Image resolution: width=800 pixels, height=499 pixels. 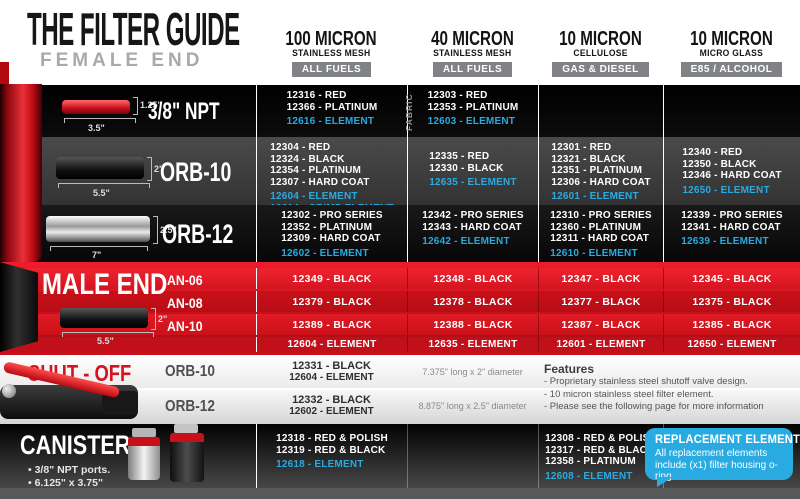 What do you see at coordinates (457, 95) in the screenshot?
I see `part-number: 12303 - RED` at bounding box center [457, 95].